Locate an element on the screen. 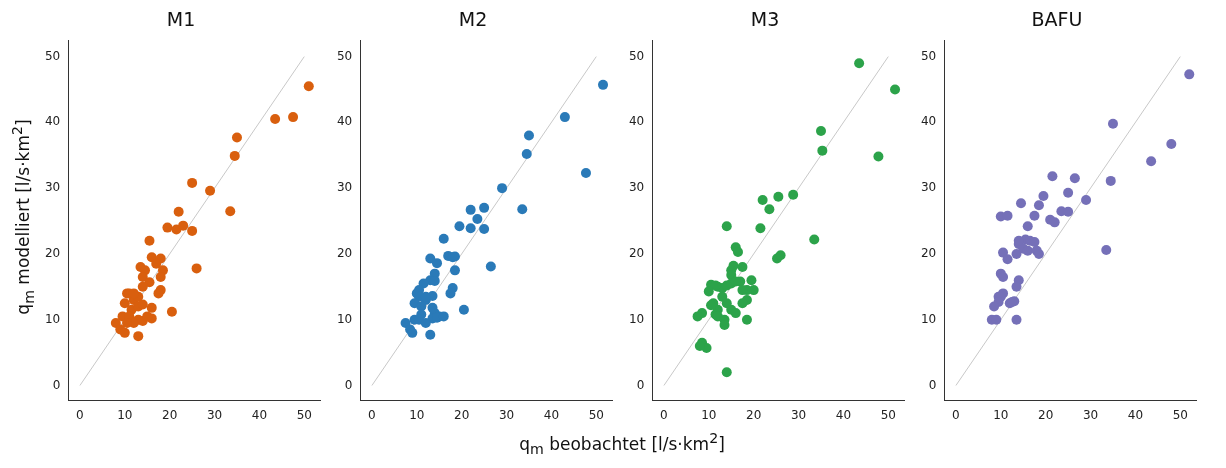 This screenshot has width=1226, height=468. chart-title: M1 is located at coordinates (181, 19).